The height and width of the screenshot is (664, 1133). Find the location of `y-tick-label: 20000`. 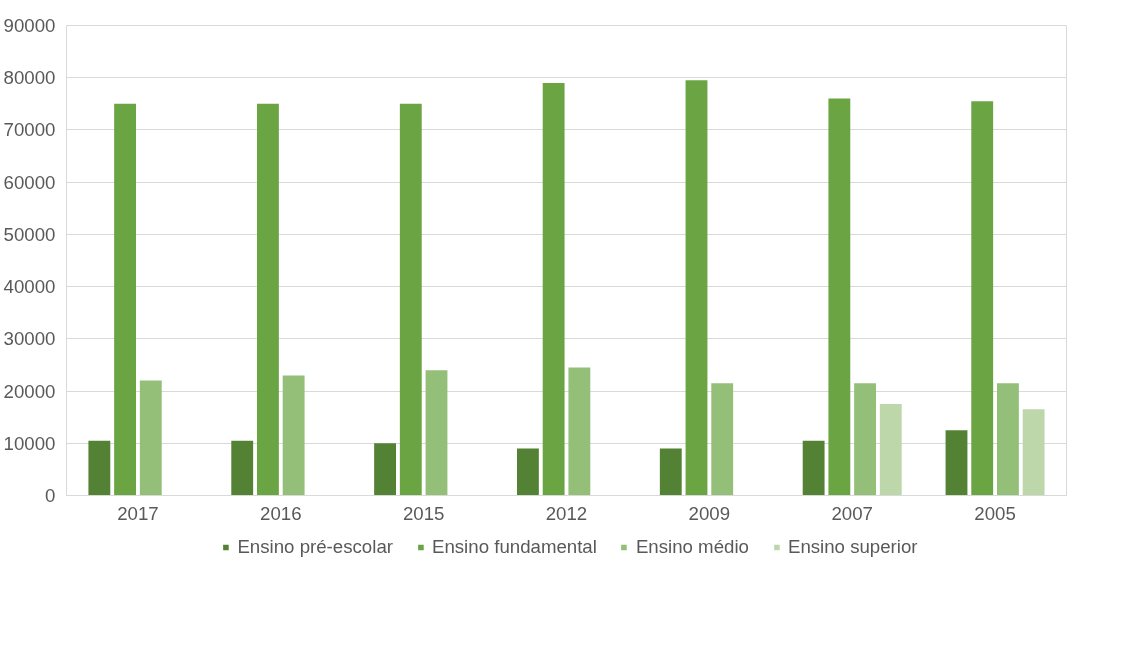

y-tick-label: 20000 is located at coordinates (29, 391).